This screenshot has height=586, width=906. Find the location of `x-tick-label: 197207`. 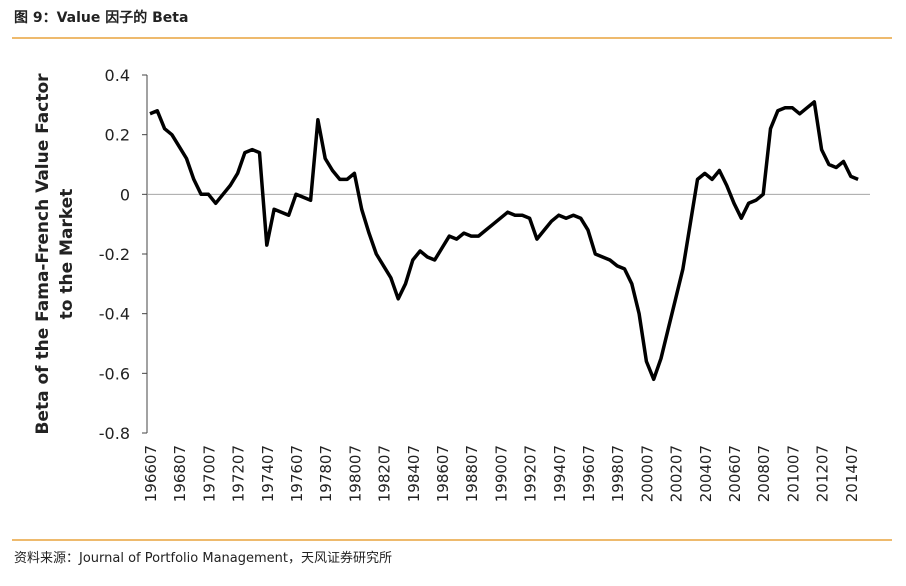

x-tick-label: 197207 is located at coordinates (239, 473).